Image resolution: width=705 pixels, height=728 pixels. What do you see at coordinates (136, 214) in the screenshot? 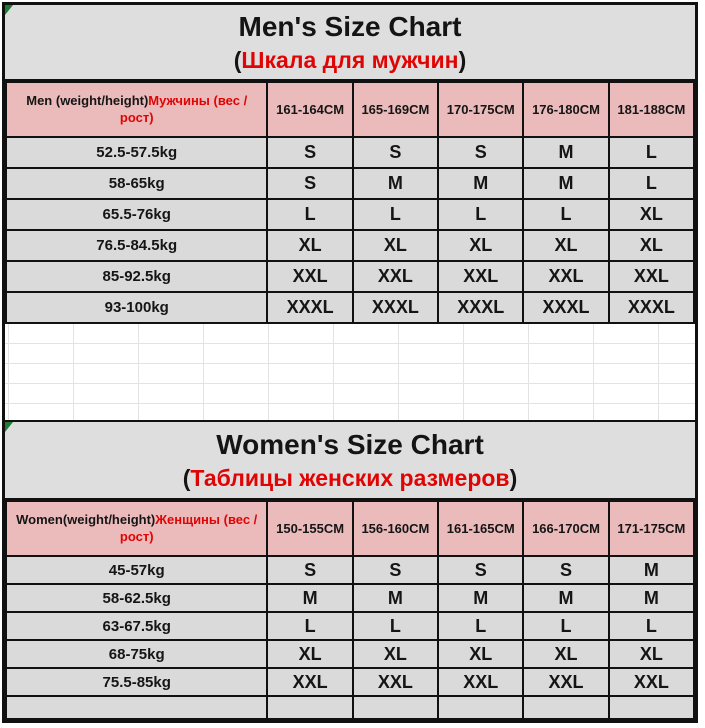
I see `weight-cell: 65.5-76kg` at bounding box center [136, 214].